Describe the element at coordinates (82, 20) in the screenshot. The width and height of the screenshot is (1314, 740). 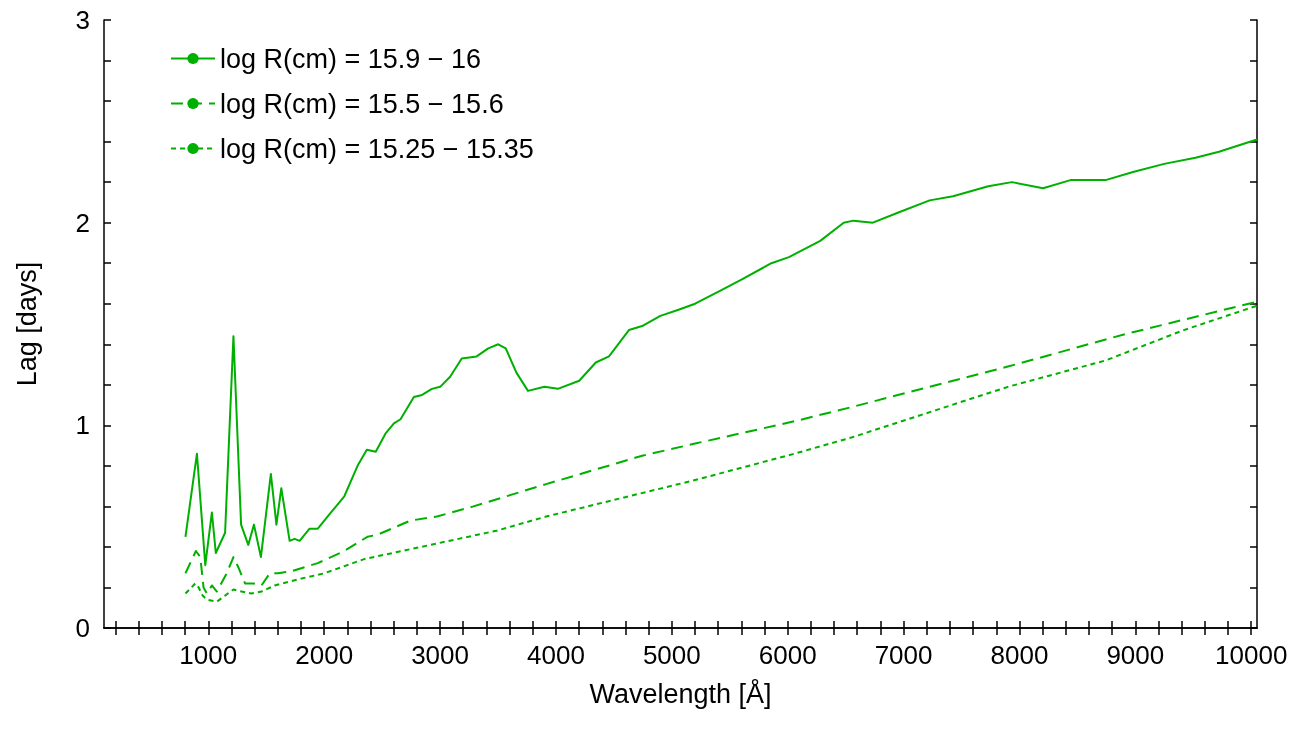
I see `y-tick-label: 3` at that location.